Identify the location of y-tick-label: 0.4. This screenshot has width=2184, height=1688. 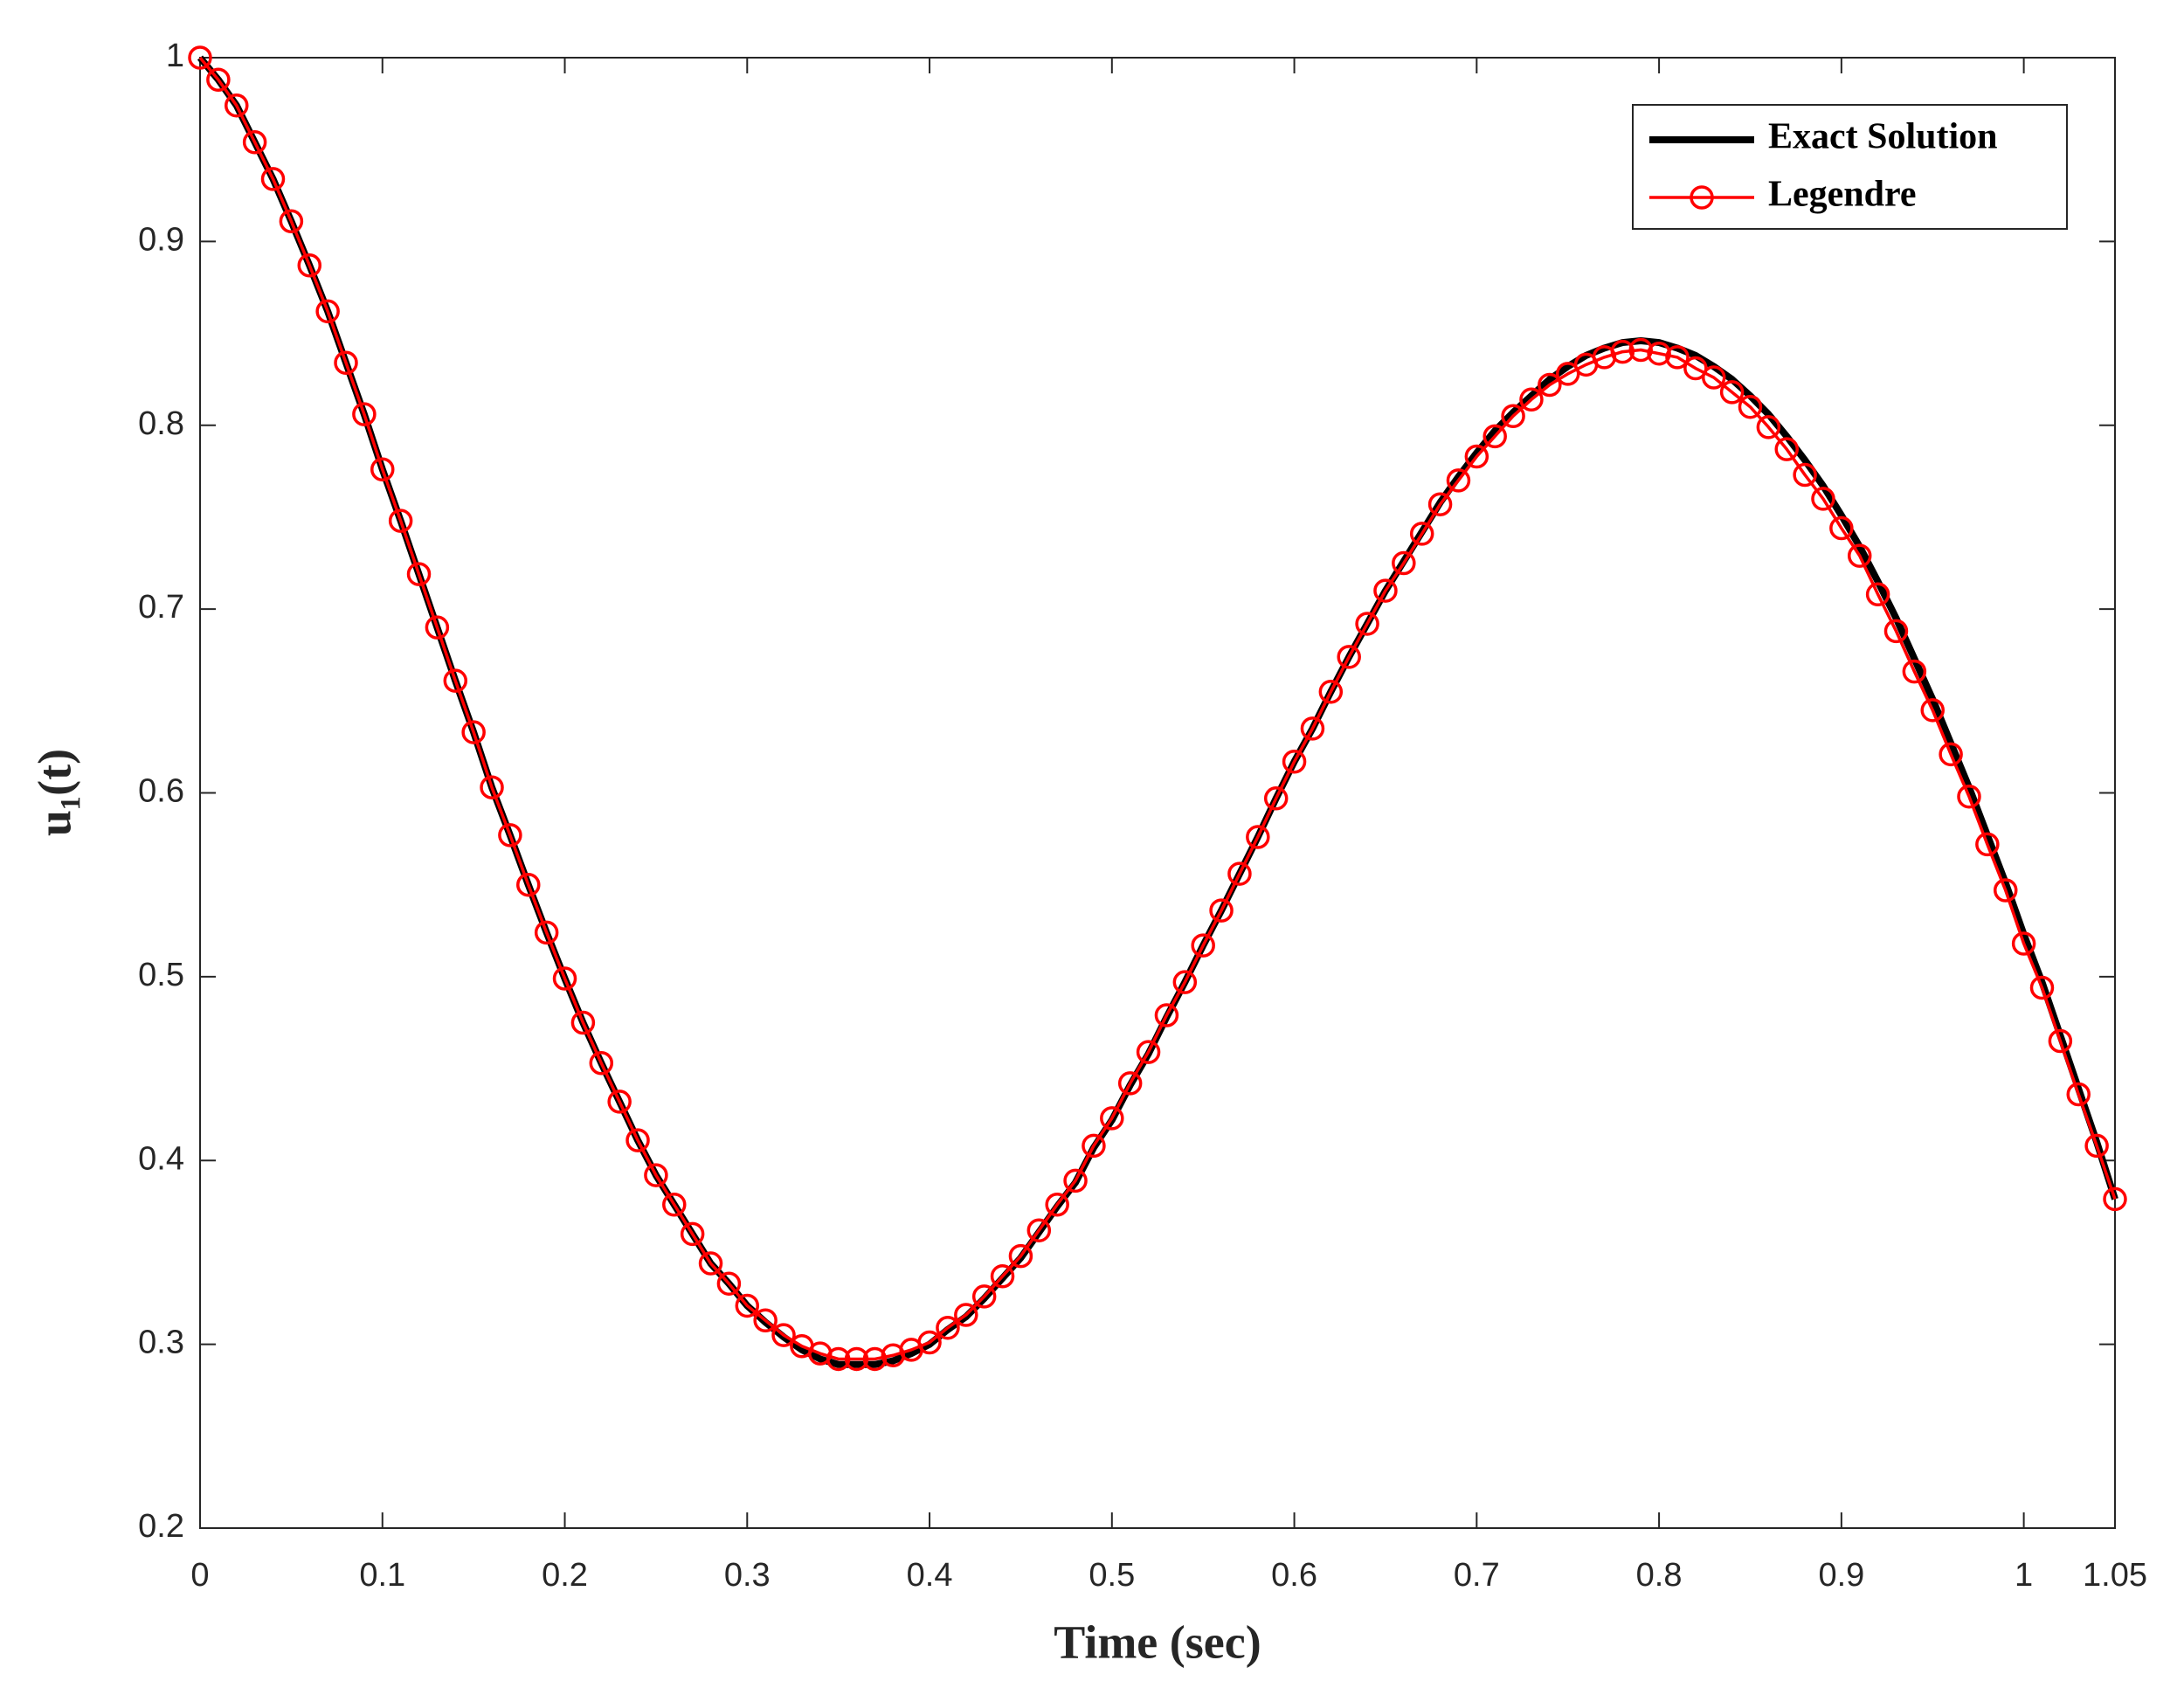
(161, 1158).